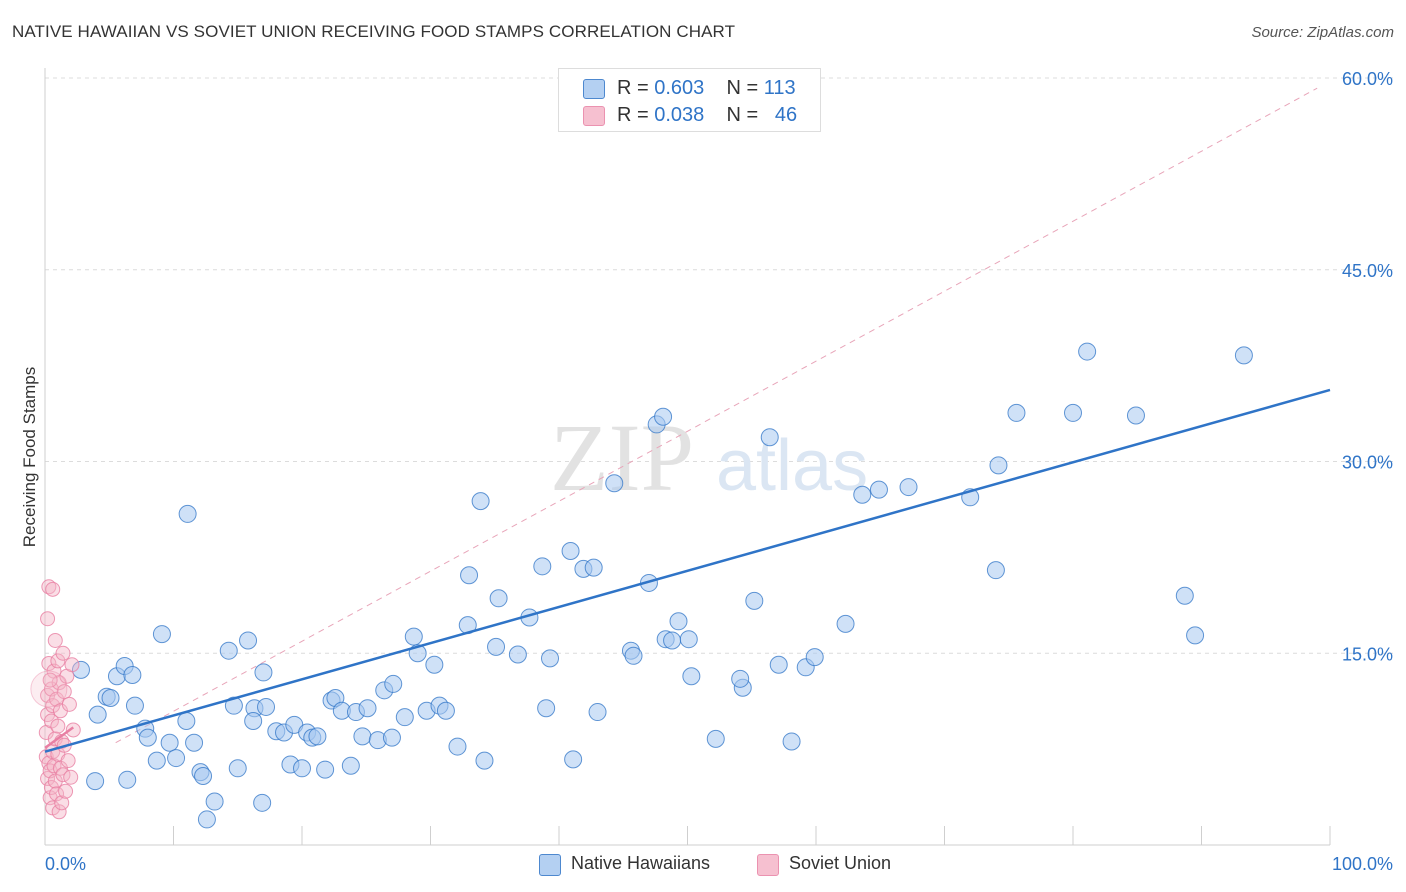 The height and width of the screenshot is (892, 1406). What do you see at coordinates (706, 88) in the screenshot?
I see `legend-text-native-hawaiians: R = 0.603 N = 113` at bounding box center [706, 88].